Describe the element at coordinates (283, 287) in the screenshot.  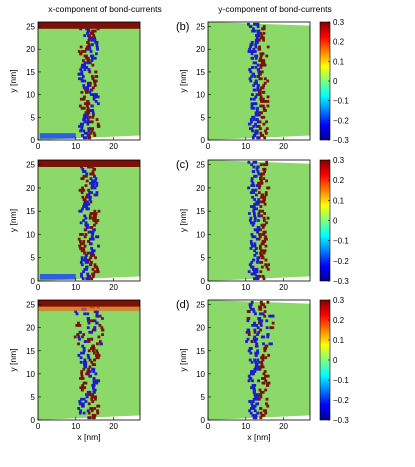
I see `x-tick-label: 20` at that location.